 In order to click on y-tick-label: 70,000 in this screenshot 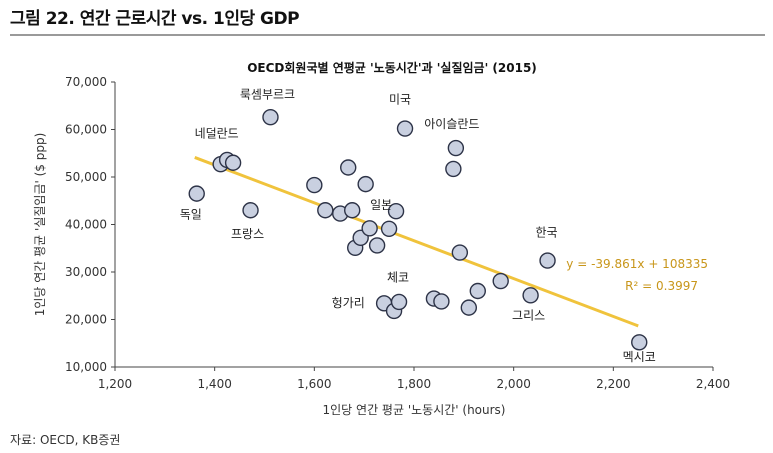, I will do `click(86, 82)`.